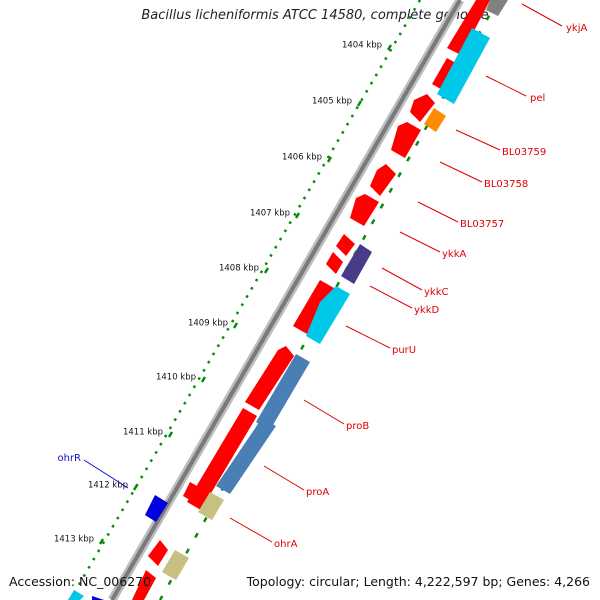 The height and width of the screenshot is (600, 600). I want to click on feature-khaki-next, so click(175, 565).